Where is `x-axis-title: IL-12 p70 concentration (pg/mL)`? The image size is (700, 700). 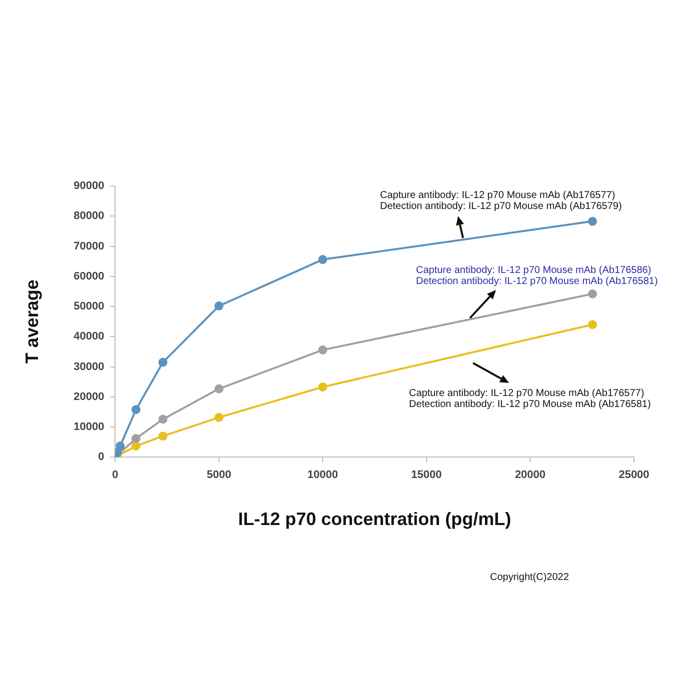
x-axis-title: IL-12 p70 concentration (pg/mL) is located at coordinates (375, 519).